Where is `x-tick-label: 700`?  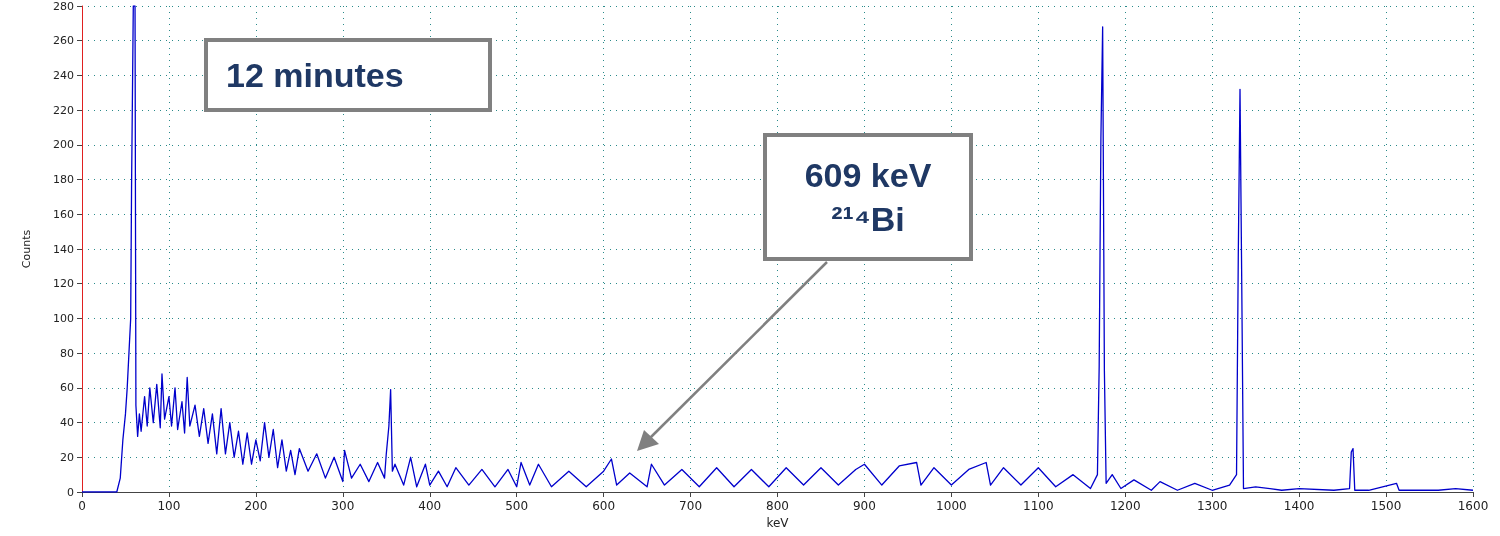 x-tick-label: 700 is located at coordinates (691, 506).